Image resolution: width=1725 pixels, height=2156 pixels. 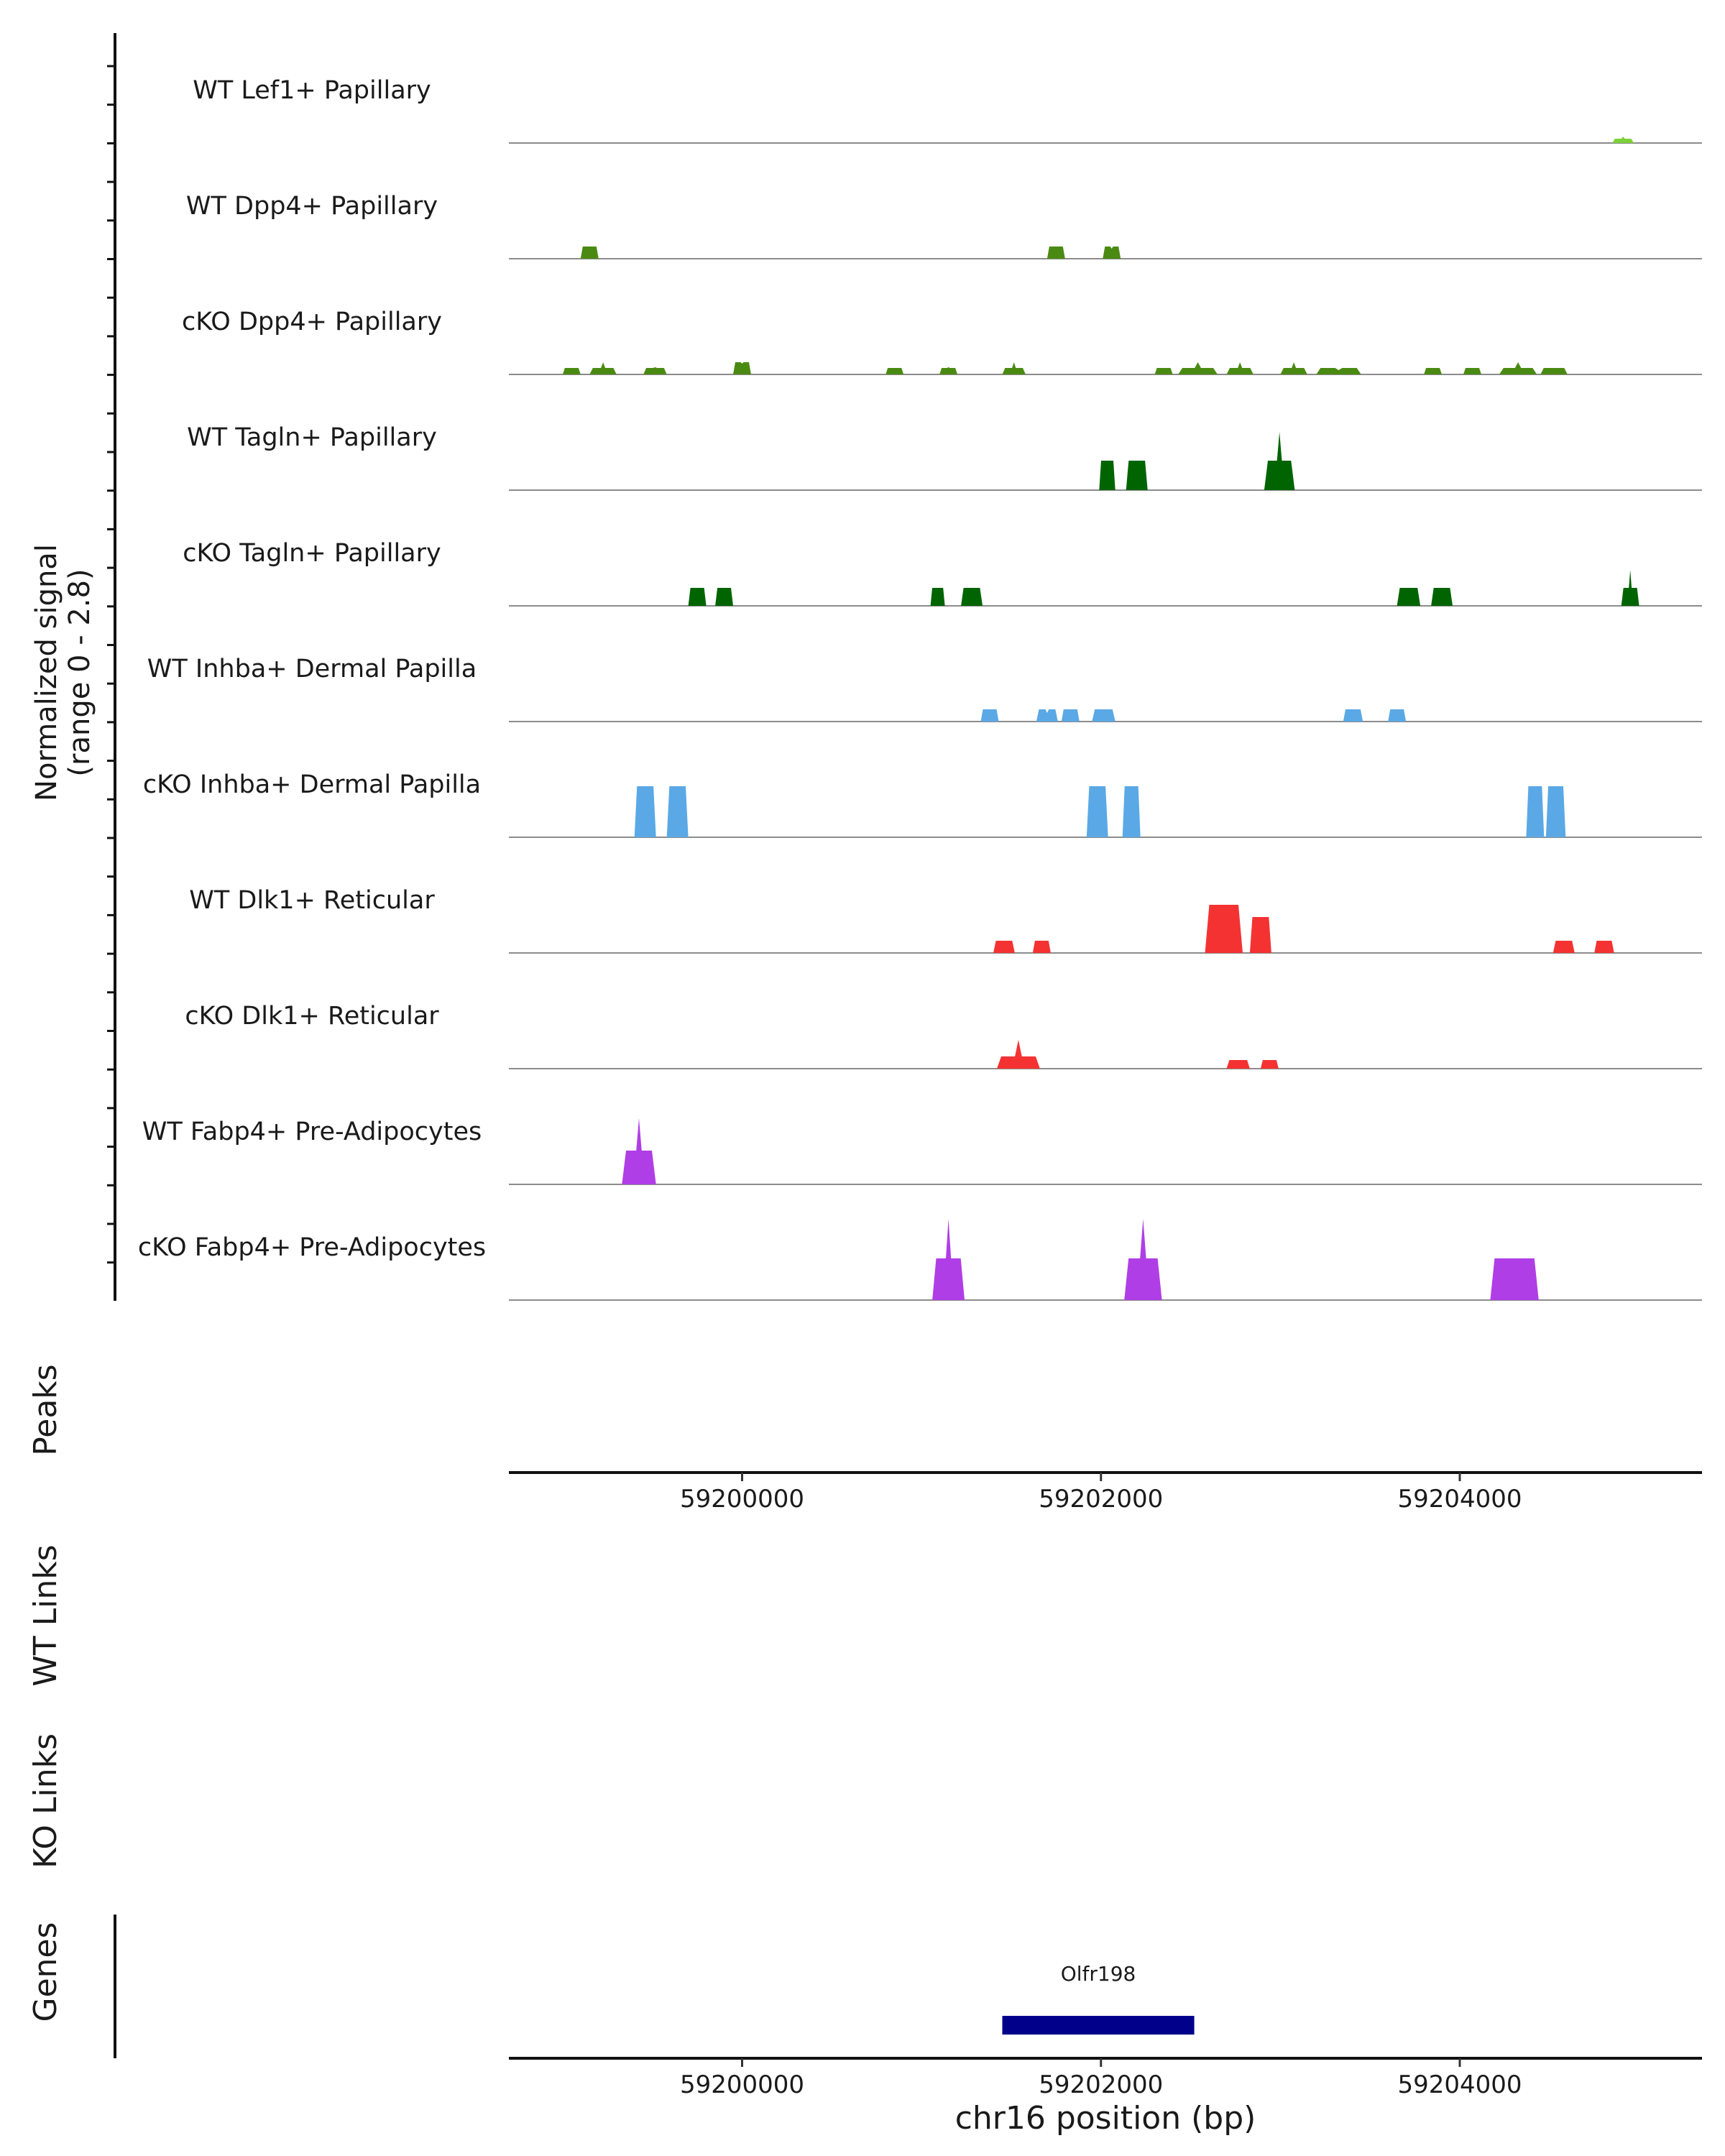 What do you see at coordinates (947, 110) in the screenshot?
I see `track-0: WT Lef1+ Papillary` at bounding box center [947, 110].